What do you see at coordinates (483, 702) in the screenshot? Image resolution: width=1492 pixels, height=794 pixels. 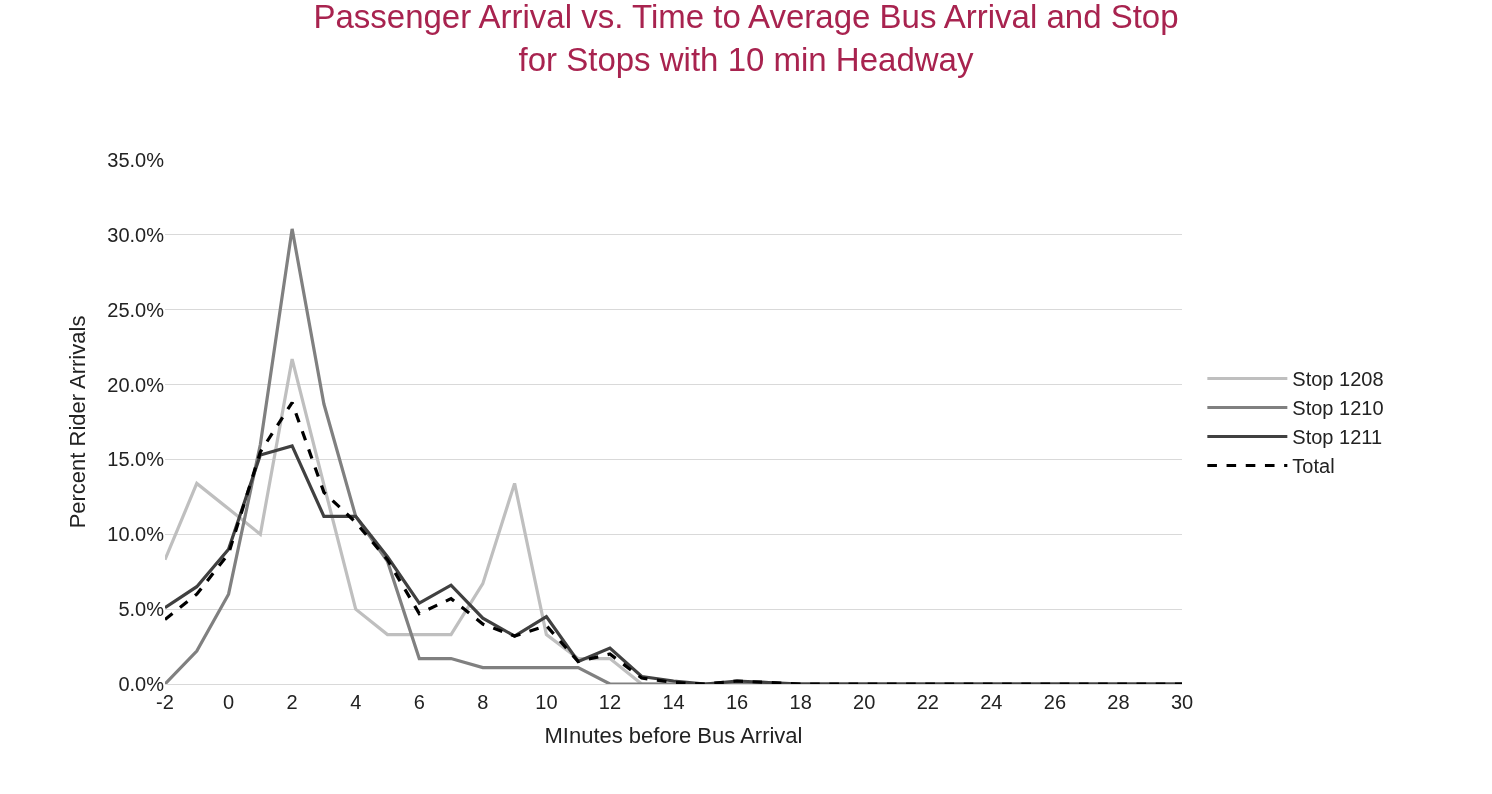 I see `x-tick-label: 8` at bounding box center [483, 702].